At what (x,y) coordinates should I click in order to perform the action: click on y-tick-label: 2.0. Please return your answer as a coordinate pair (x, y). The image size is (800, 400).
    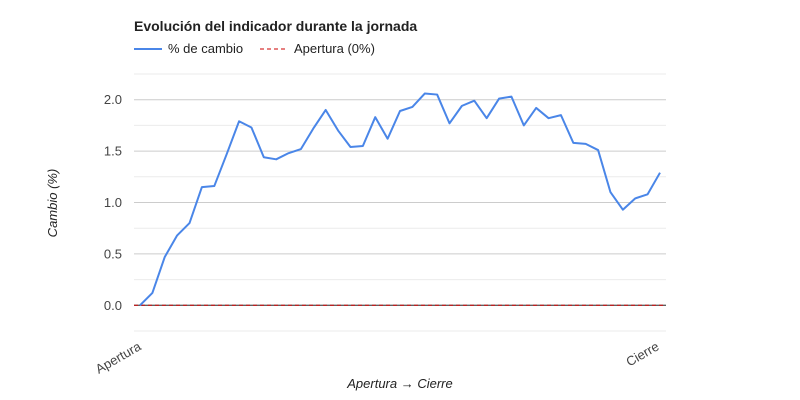
    Looking at the image, I should click on (113, 99).